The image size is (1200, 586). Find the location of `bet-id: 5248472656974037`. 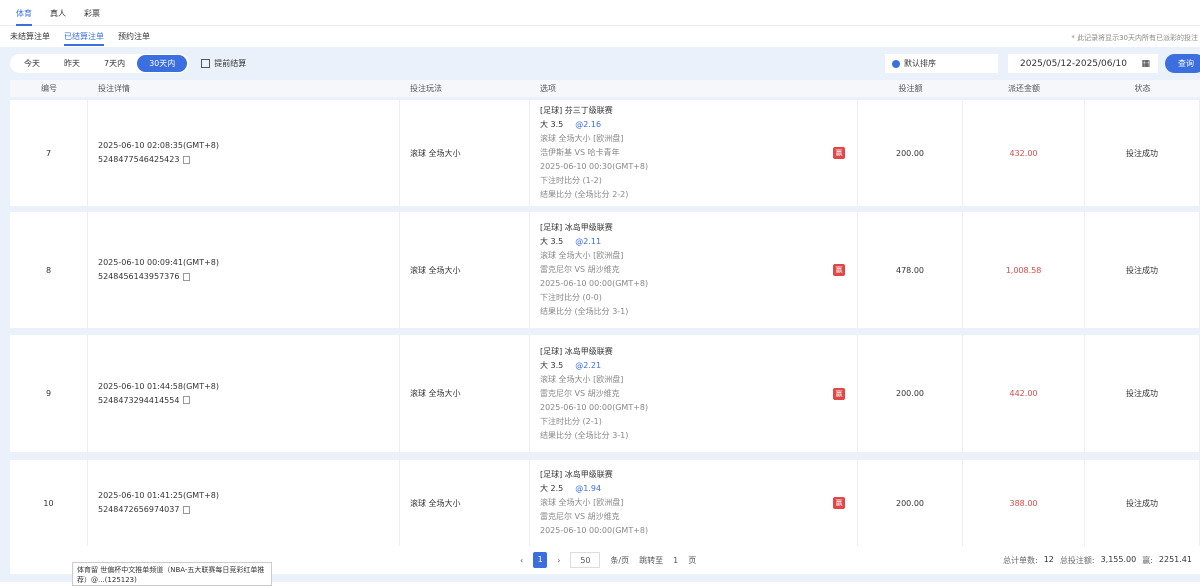

bet-id: 5248472656974037 is located at coordinates (139, 509).